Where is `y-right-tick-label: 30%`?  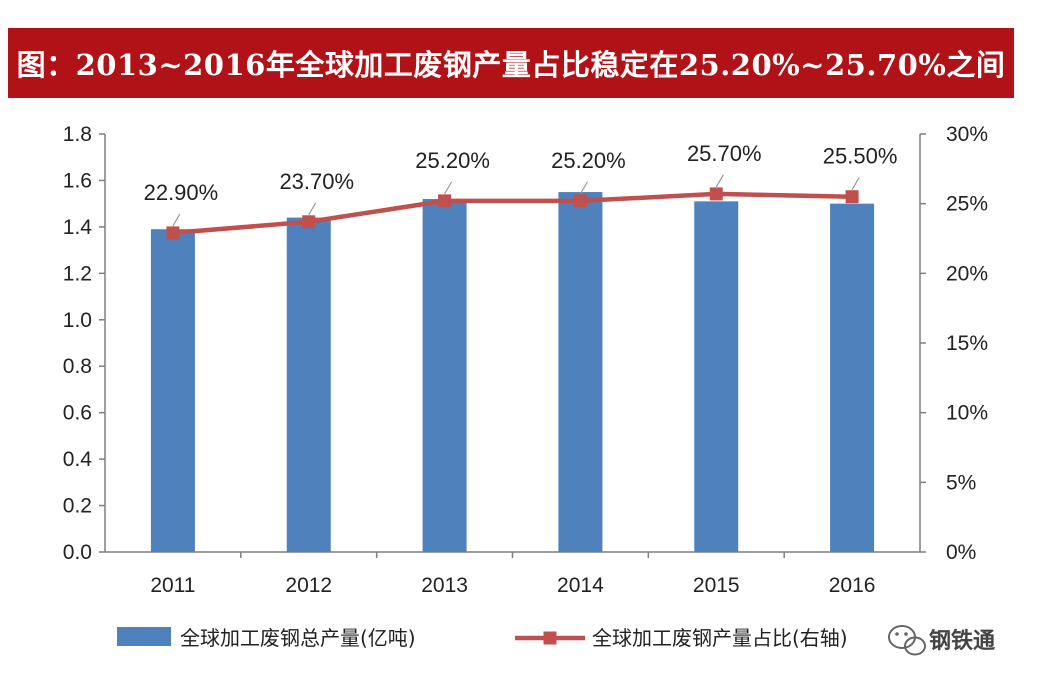
y-right-tick-label: 30% is located at coordinates (967, 134).